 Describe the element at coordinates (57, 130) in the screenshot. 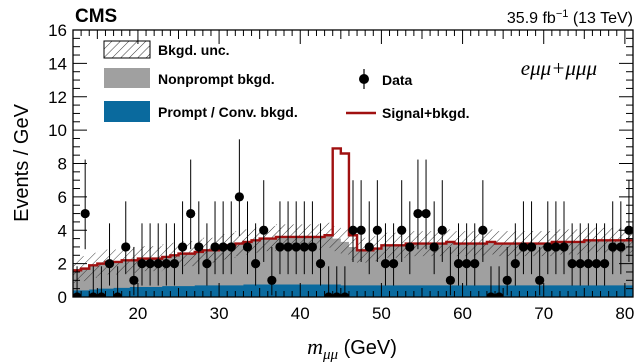

I see `y-tick-label: 10` at that location.